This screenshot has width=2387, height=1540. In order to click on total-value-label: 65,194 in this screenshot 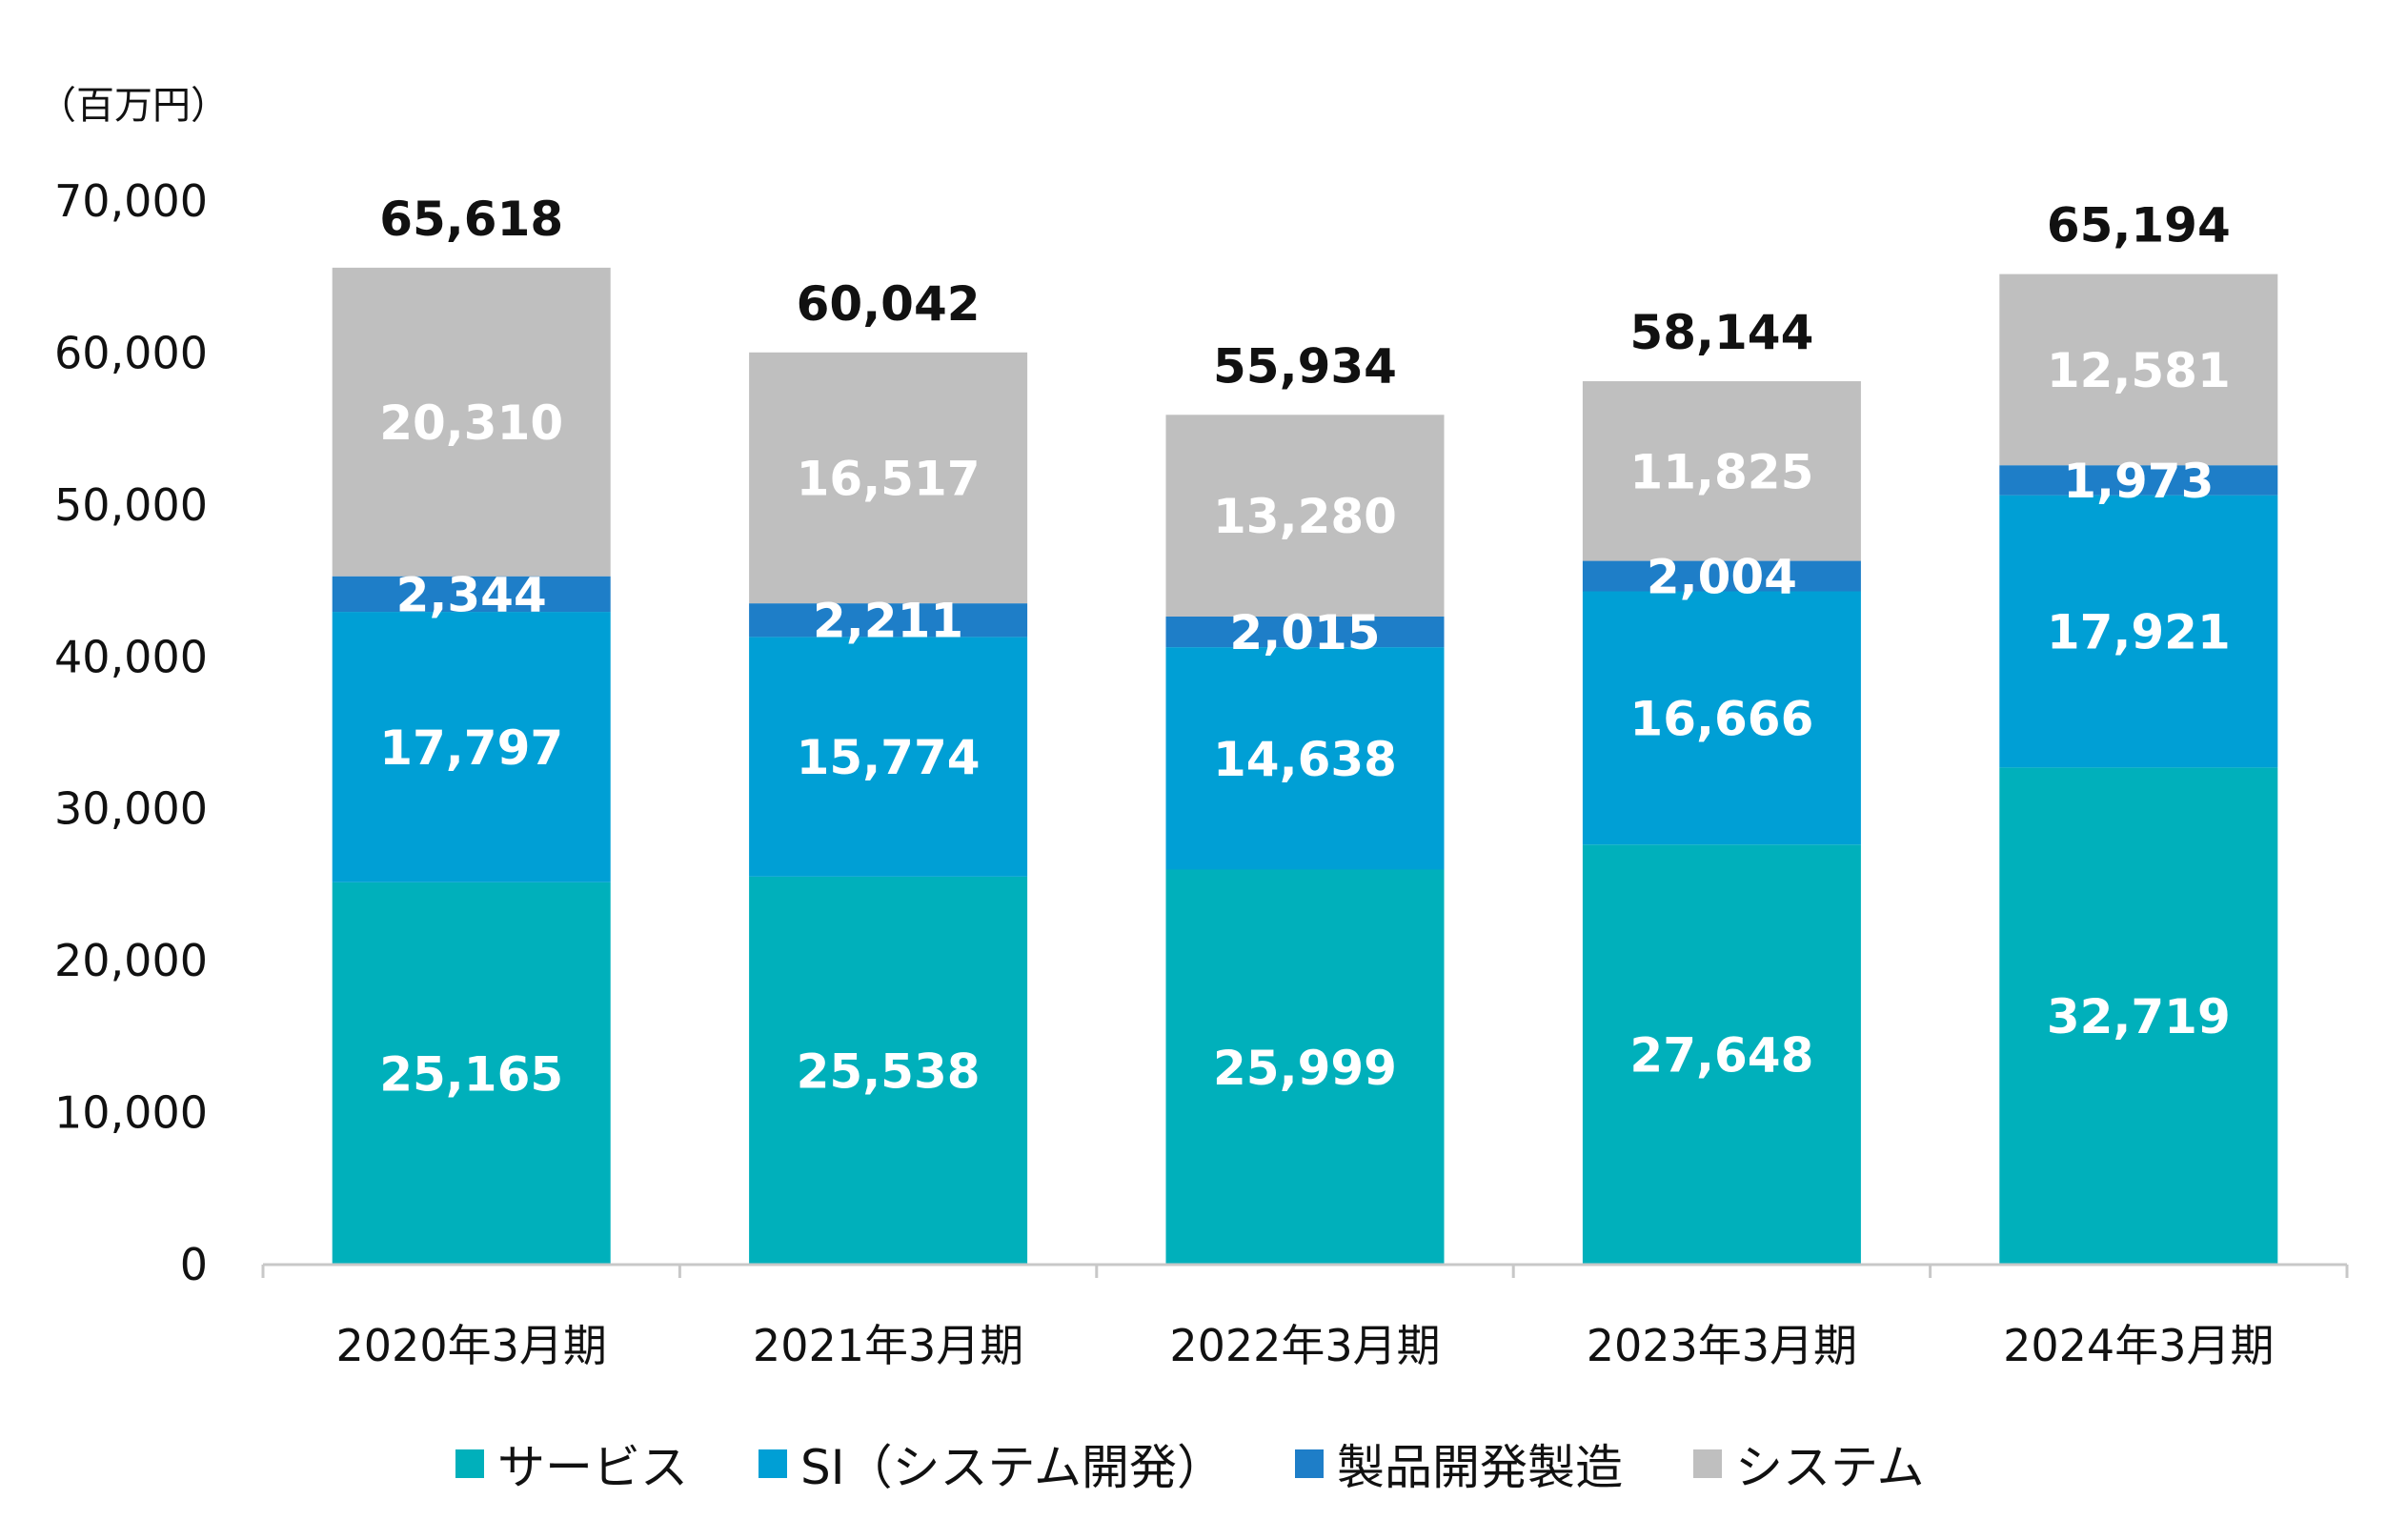, I will do `click(2139, 225)`.